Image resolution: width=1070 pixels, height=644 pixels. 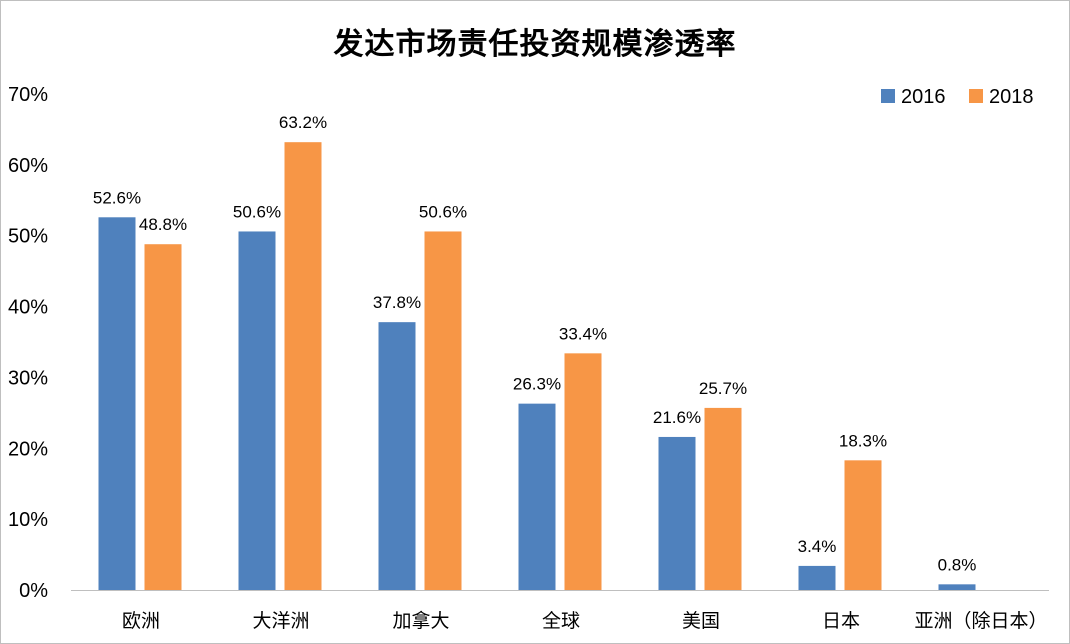 What do you see at coordinates (117, 197) in the screenshot?
I see `data-label-2016: 52.6%` at bounding box center [117, 197].